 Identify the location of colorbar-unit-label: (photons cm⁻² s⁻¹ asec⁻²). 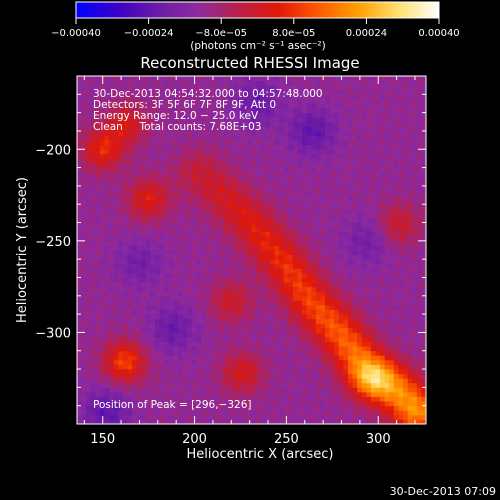
(257, 46).